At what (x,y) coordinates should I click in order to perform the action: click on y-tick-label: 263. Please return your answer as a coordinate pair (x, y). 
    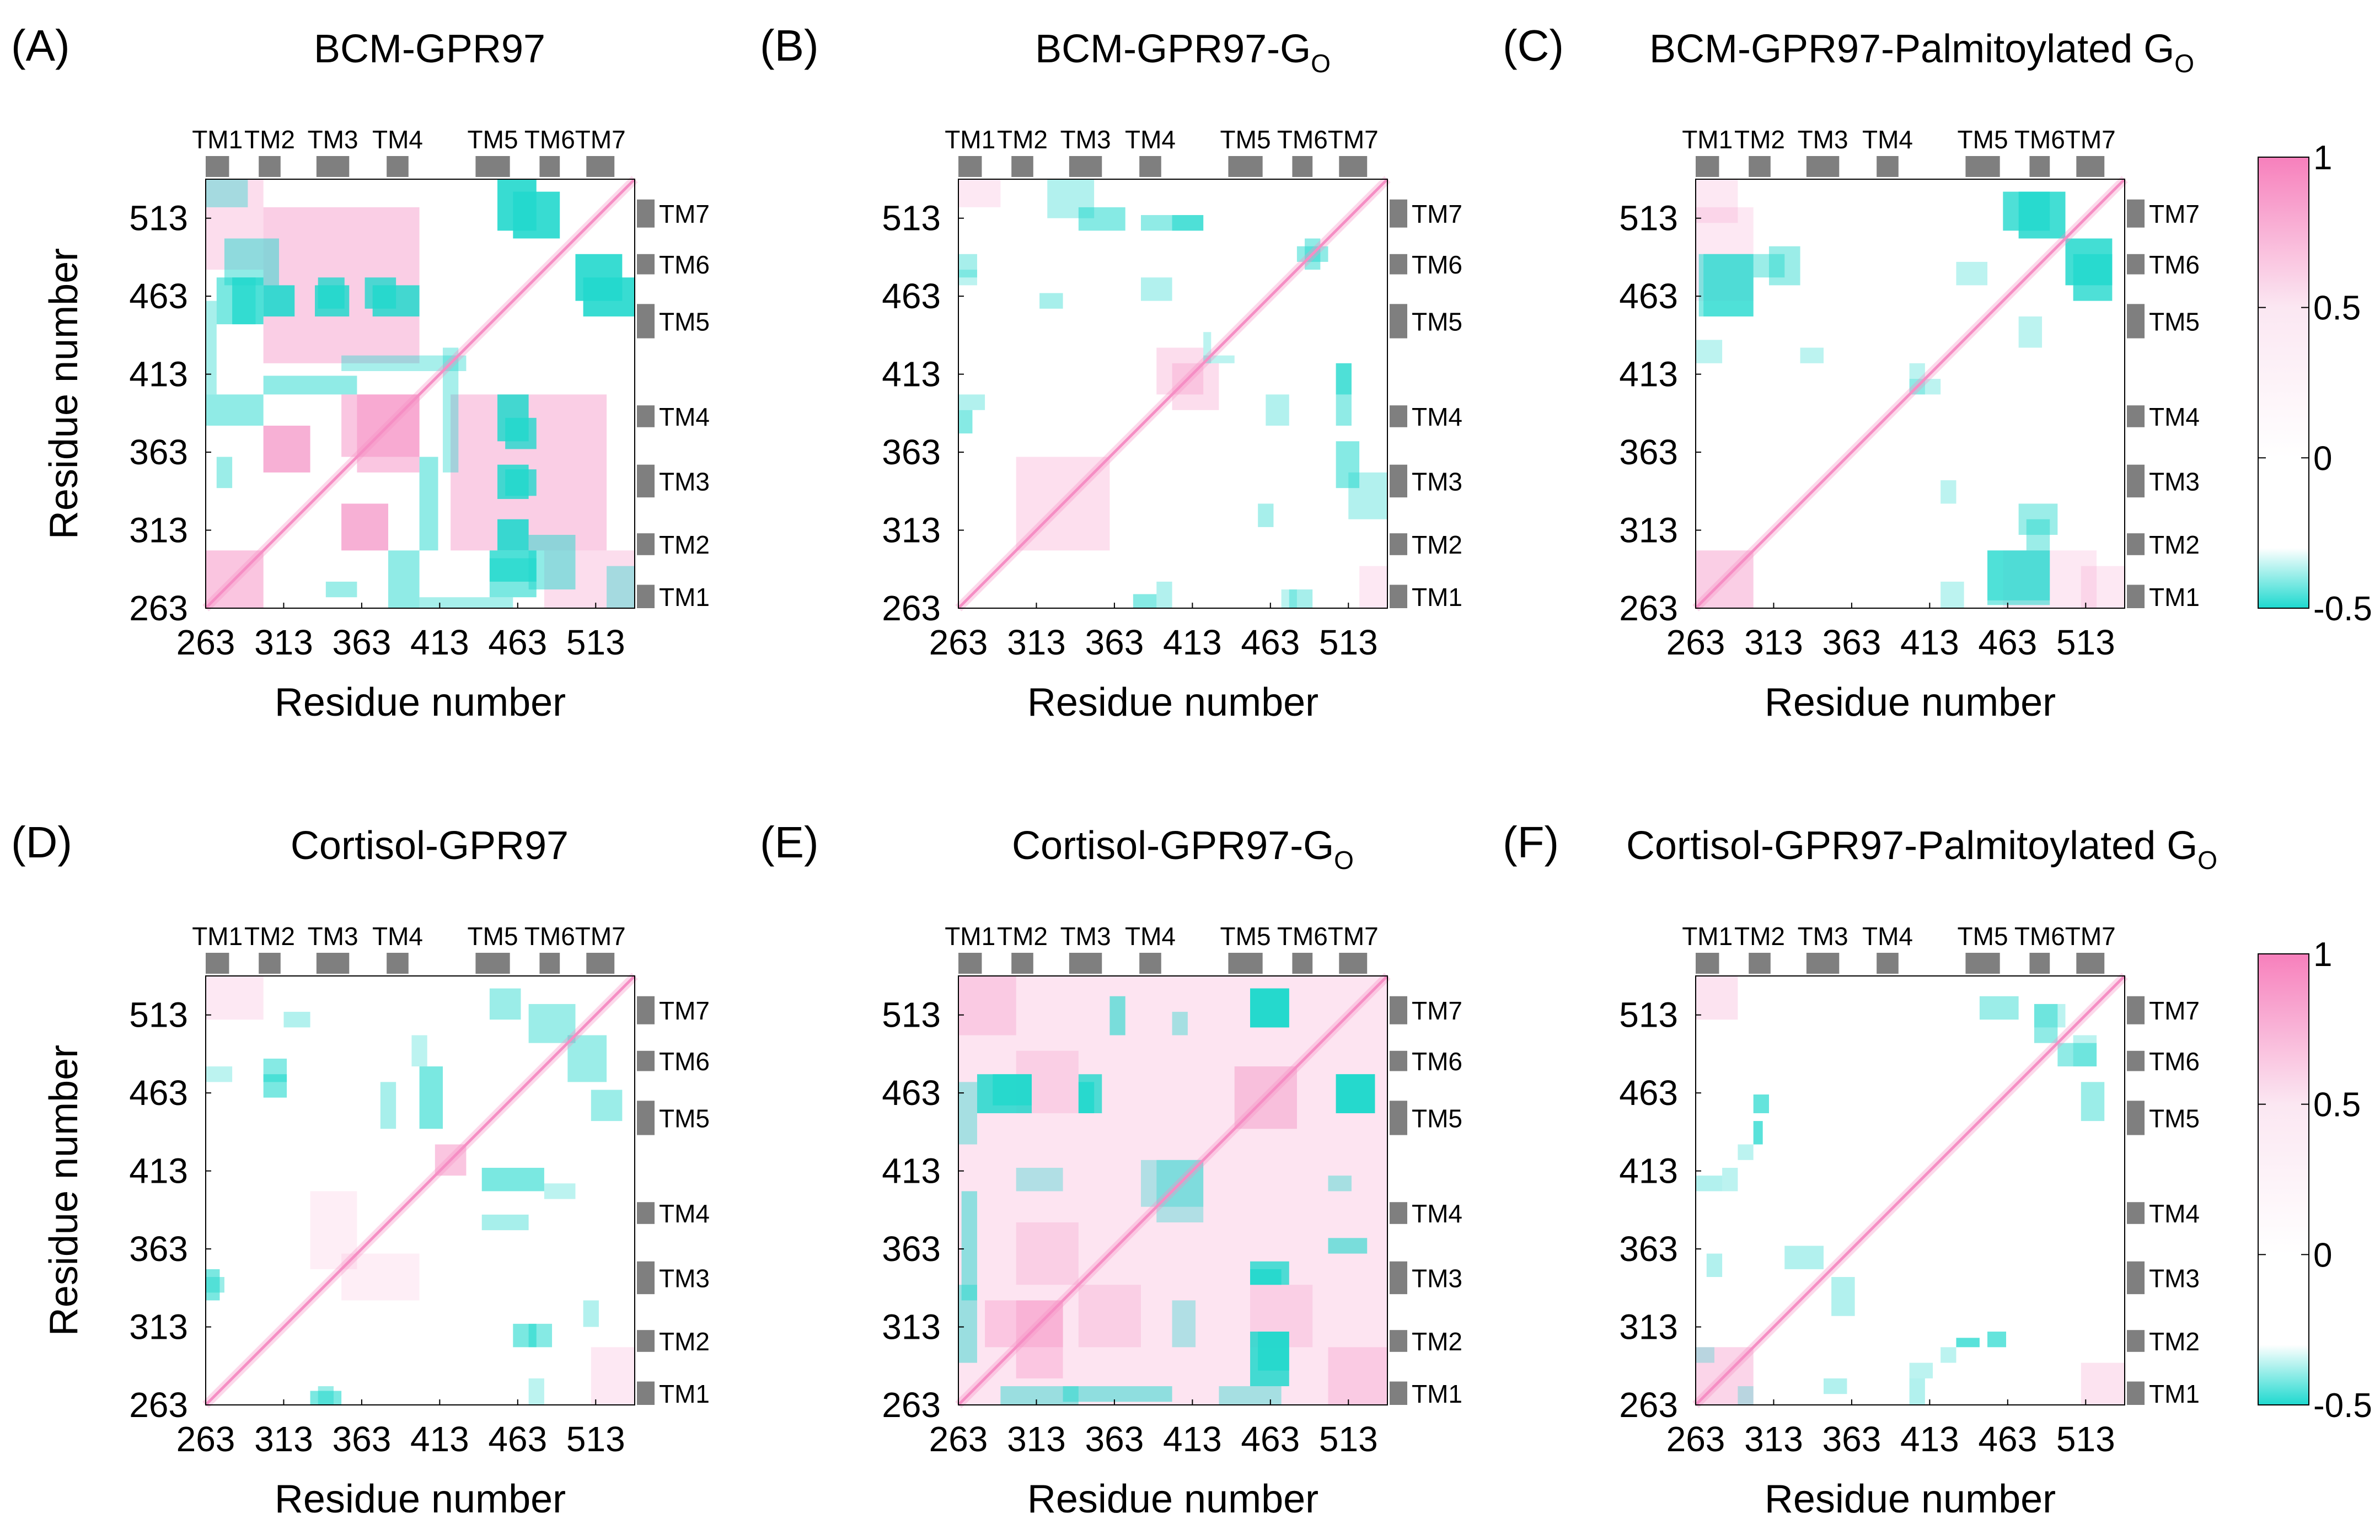
    Looking at the image, I should click on (911, 608).